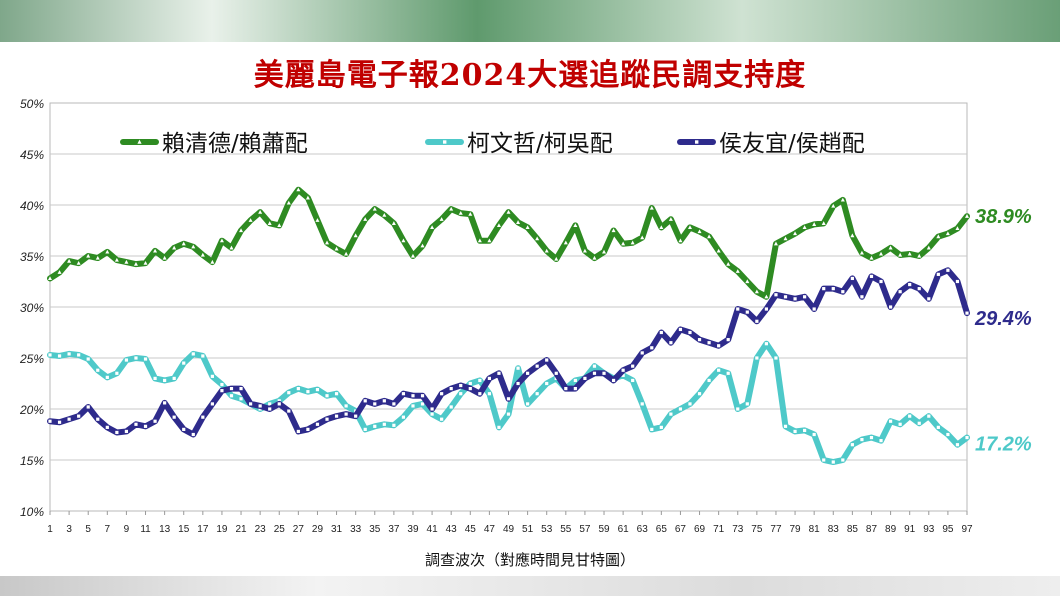 The width and height of the screenshot is (1060, 596). I want to click on y-tick-label: 15%, so click(32, 461).